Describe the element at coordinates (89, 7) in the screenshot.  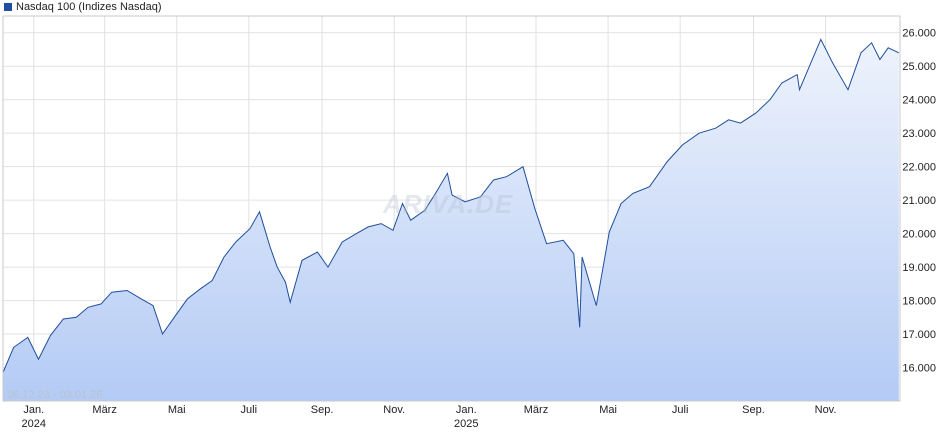
I see `legend-label: Nasdaq 100 (Indizes Nasdaq)` at that location.